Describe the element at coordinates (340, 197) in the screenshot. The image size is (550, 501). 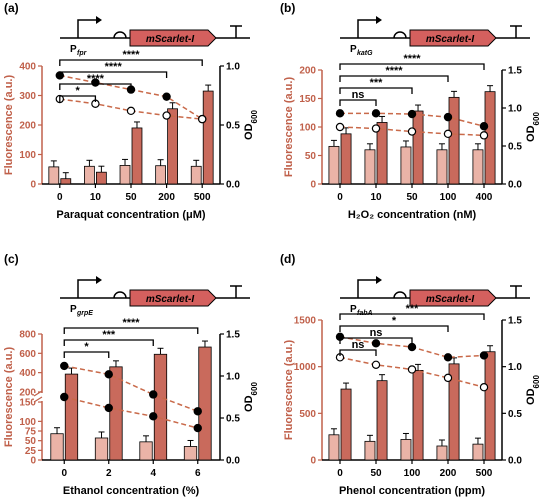
I see `x-tick-label: 0` at that location.